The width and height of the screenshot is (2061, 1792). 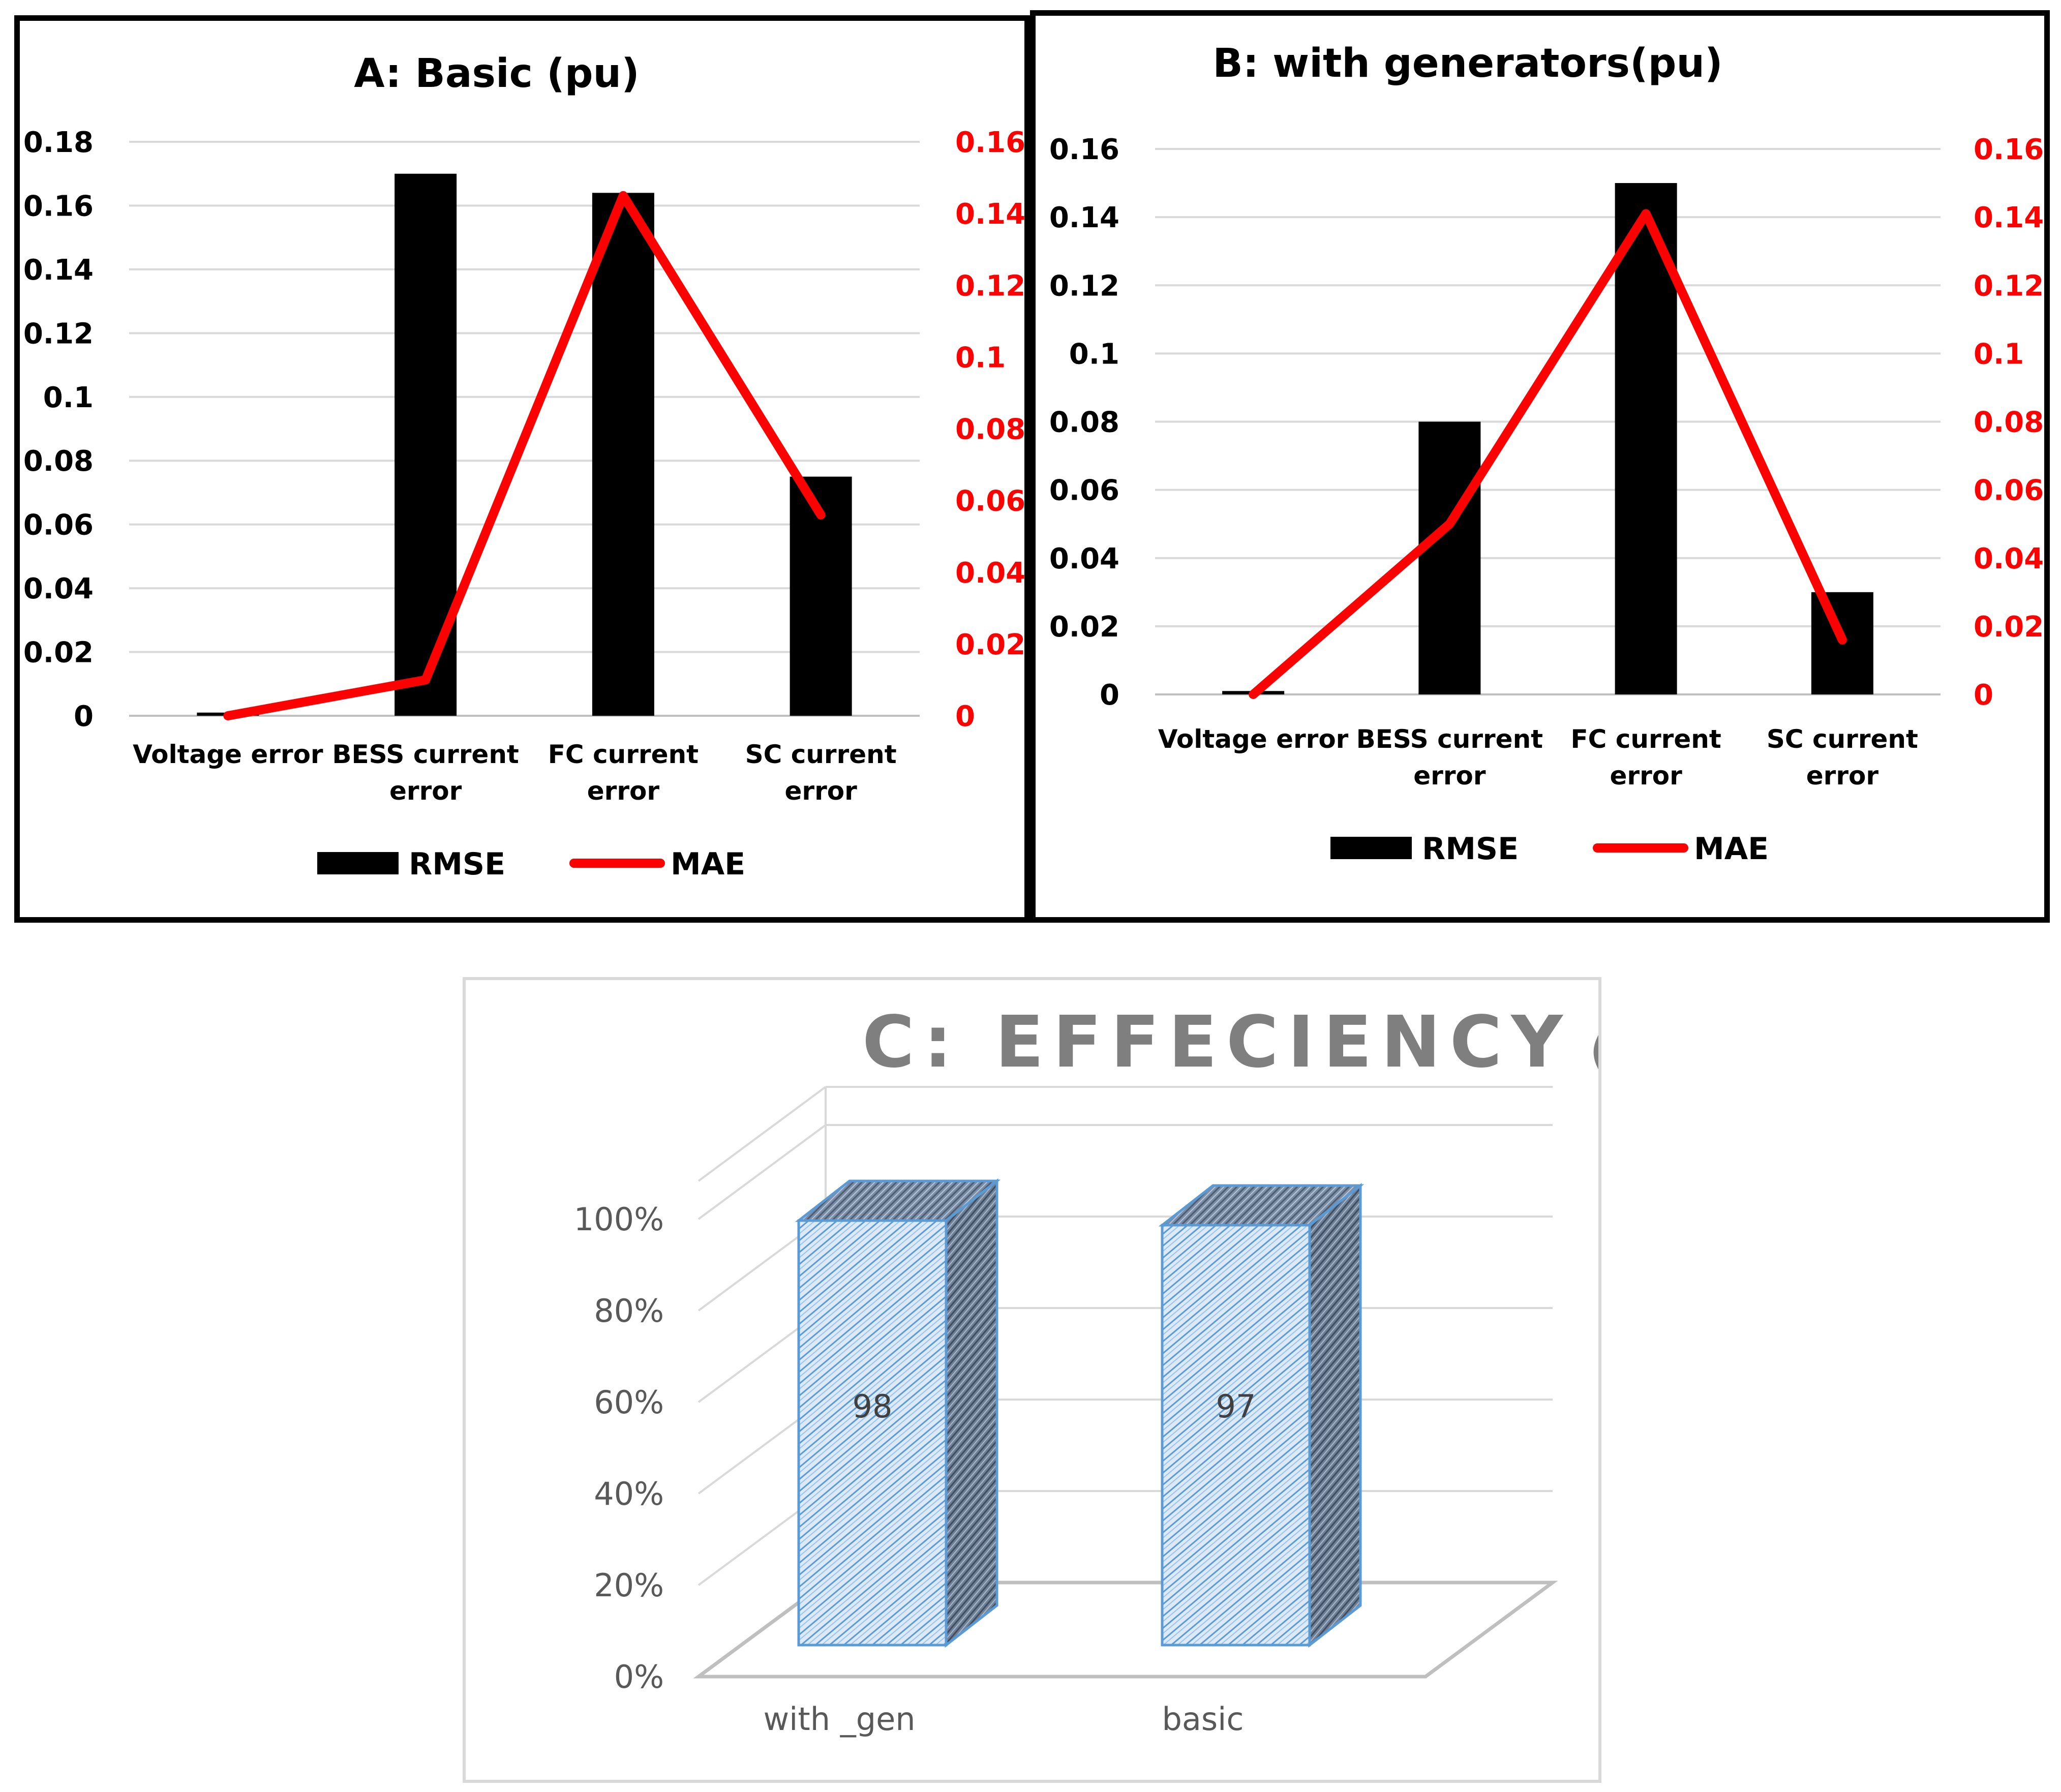 I want to click on chart-a-left-tick-label: 0.04, so click(x=58, y=588).